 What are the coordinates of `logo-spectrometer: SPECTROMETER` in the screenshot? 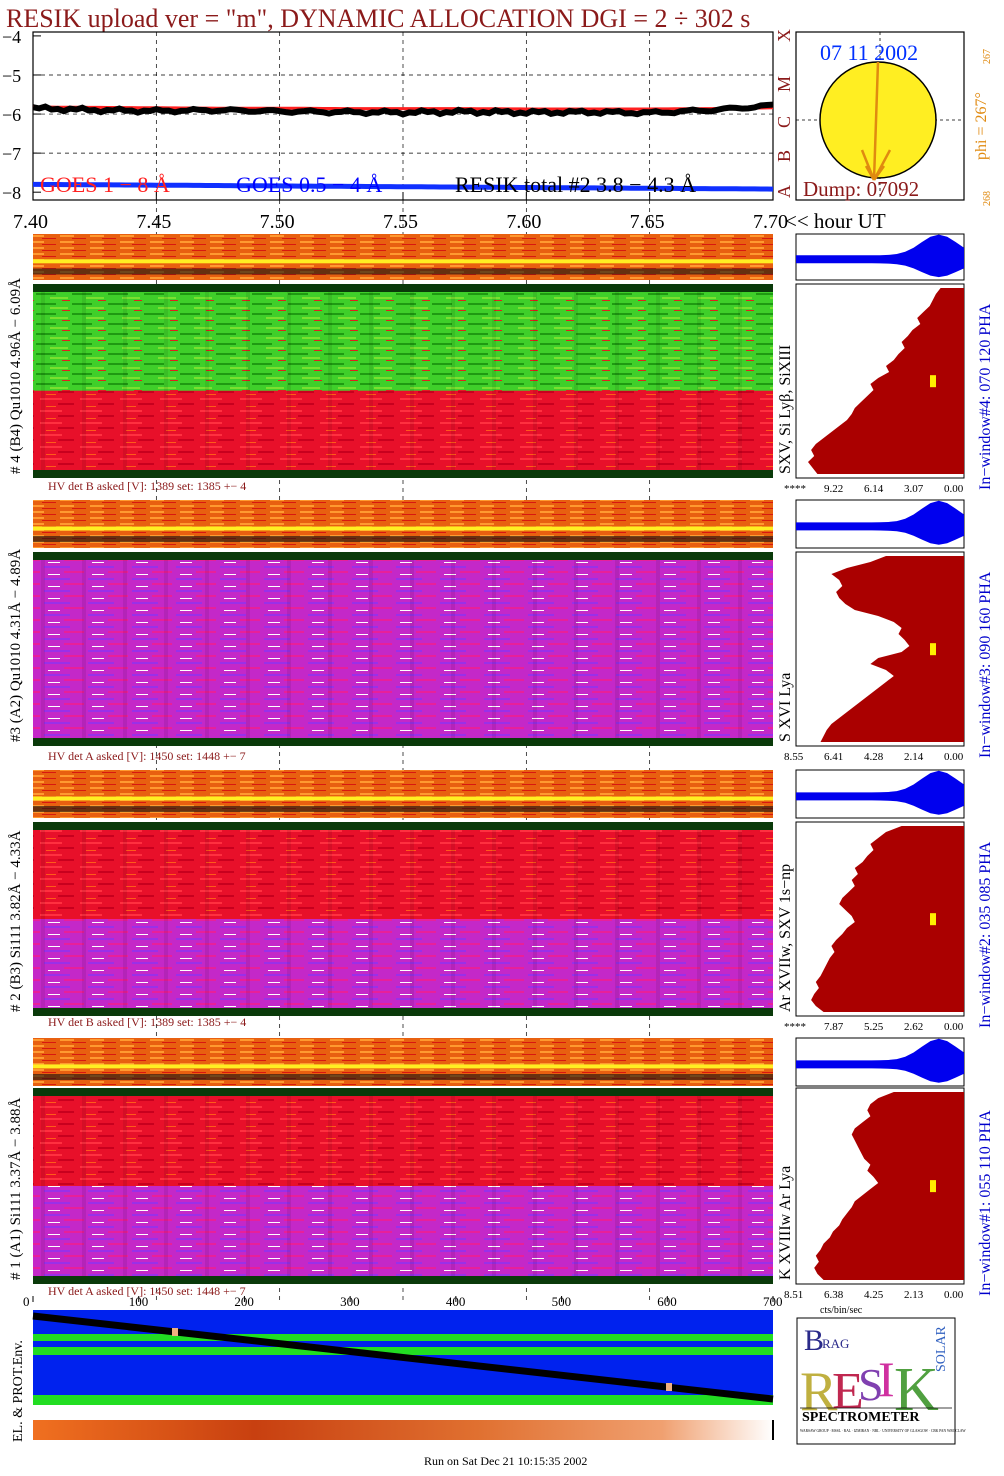 It's located at (861, 1417).